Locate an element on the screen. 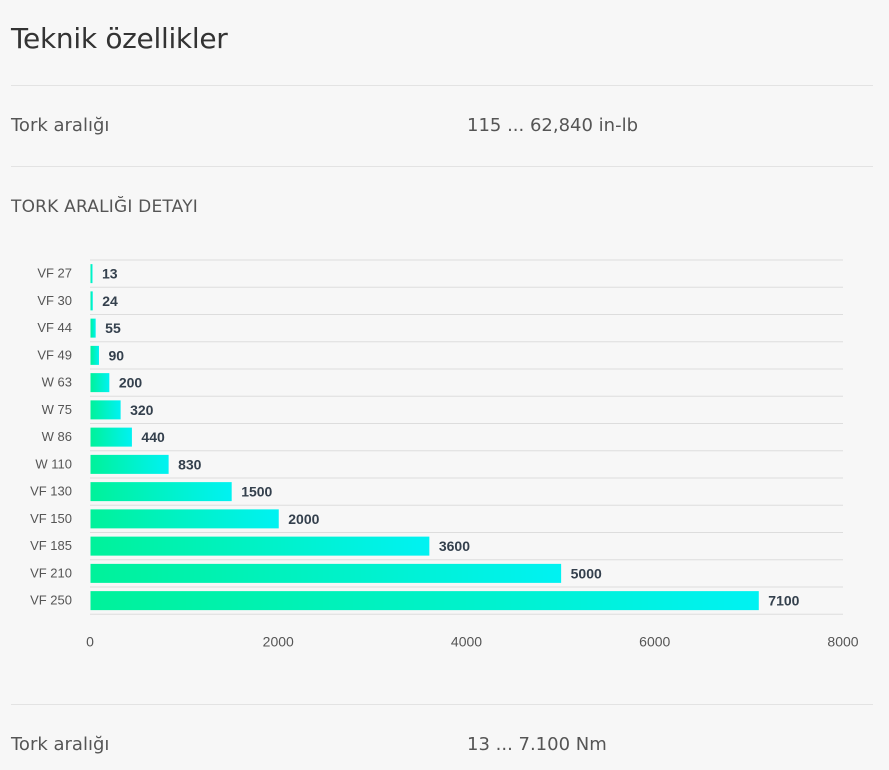  spec-label-in-lb: Tork aralığı is located at coordinates (60, 125).